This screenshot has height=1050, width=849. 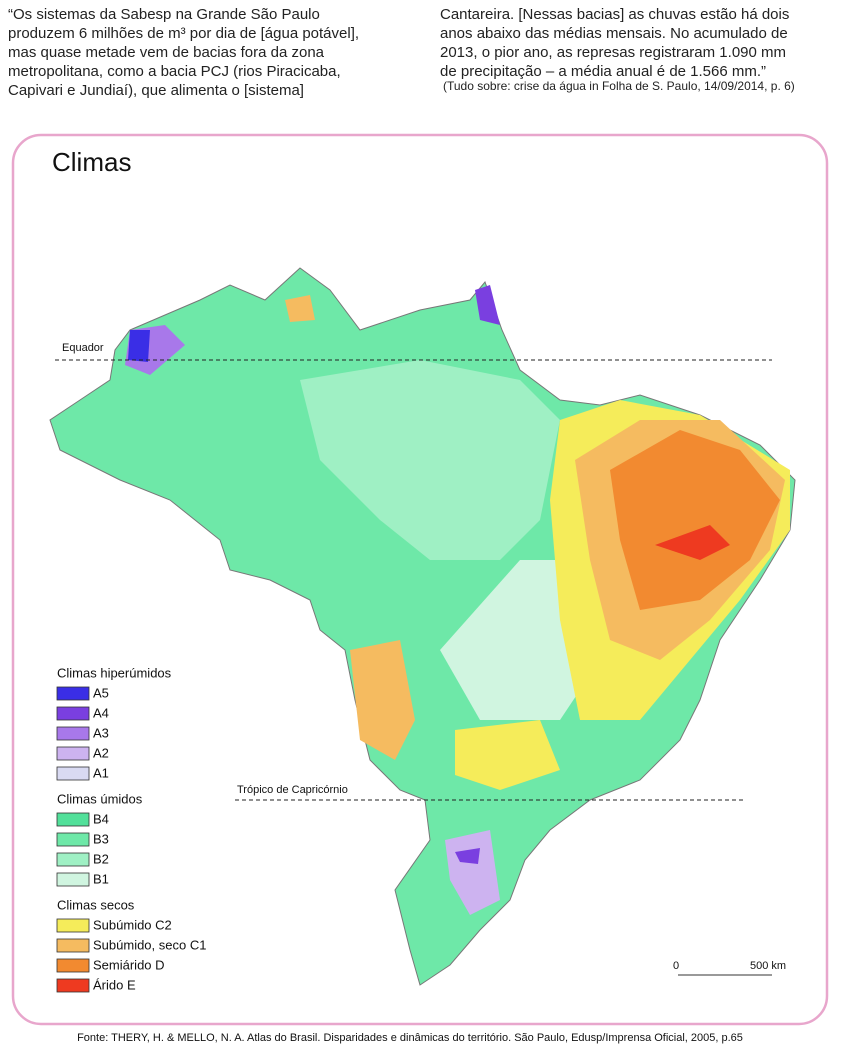 What do you see at coordinates (487, 305) in the screenshot?
I see `region-a4-north` at bounding box center [487, 305].